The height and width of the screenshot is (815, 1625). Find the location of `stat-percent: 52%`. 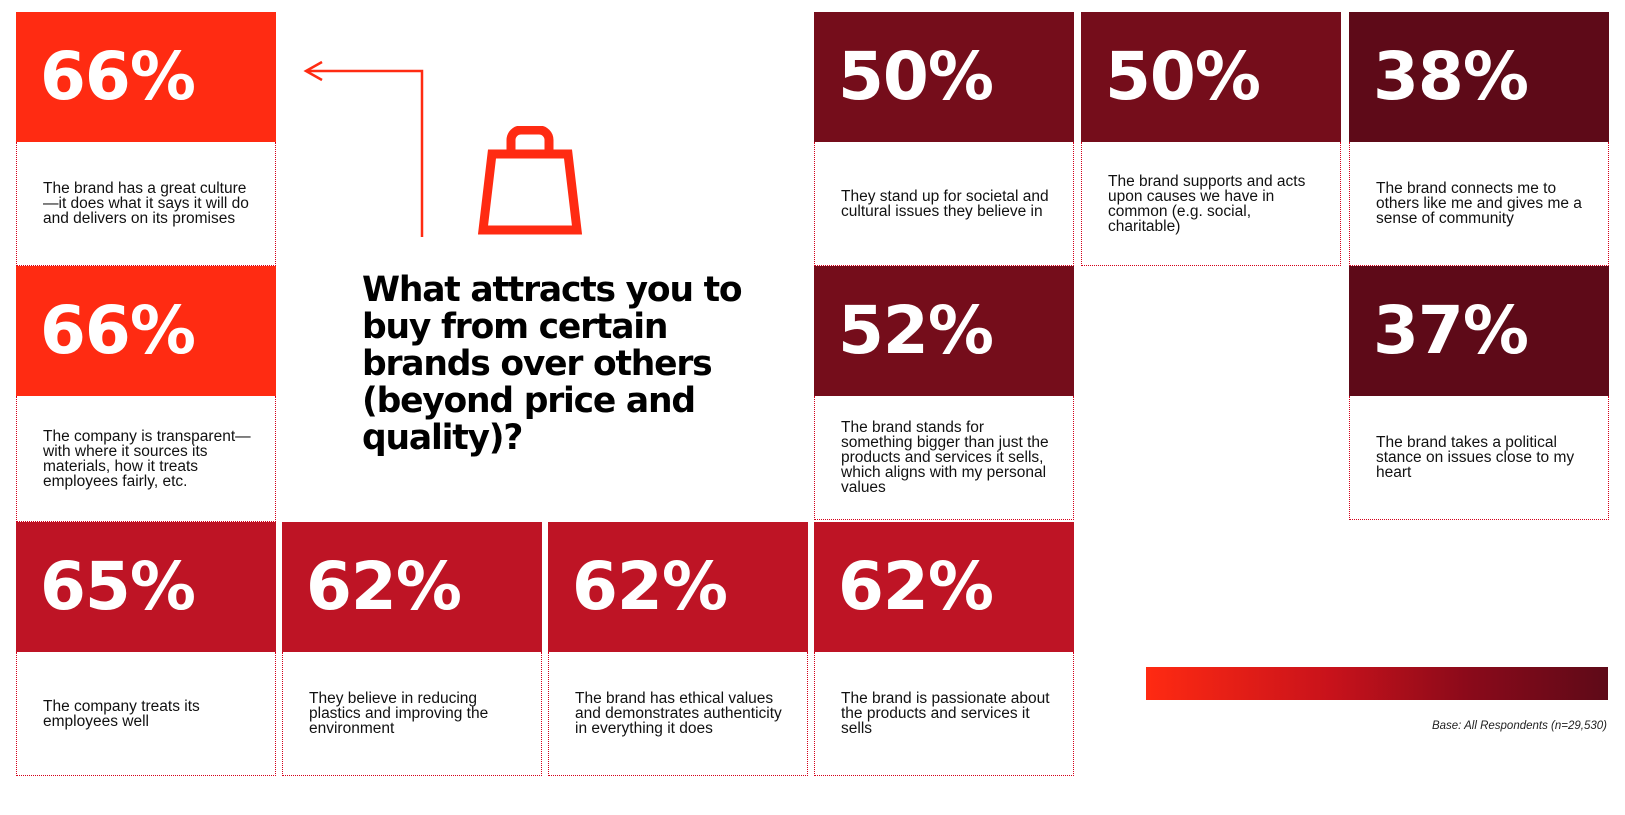

stat-percent: 52% is located at coordinates (916, 330).